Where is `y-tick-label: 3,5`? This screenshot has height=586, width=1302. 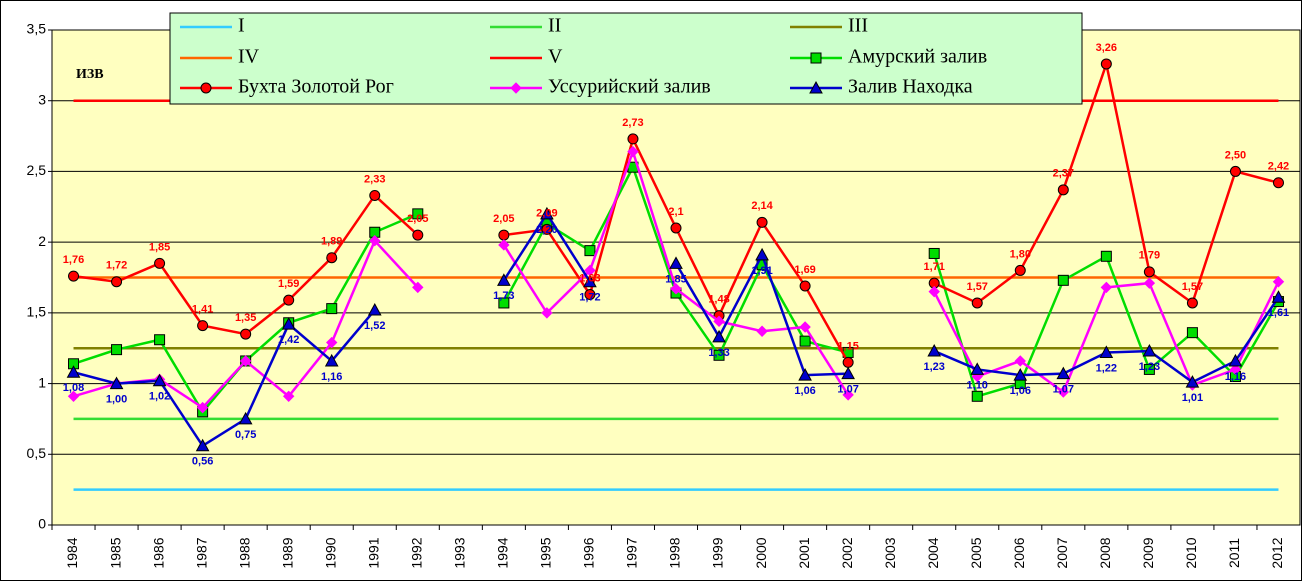
y-tick-label: 3,5 is located at coordinates (37, 29).